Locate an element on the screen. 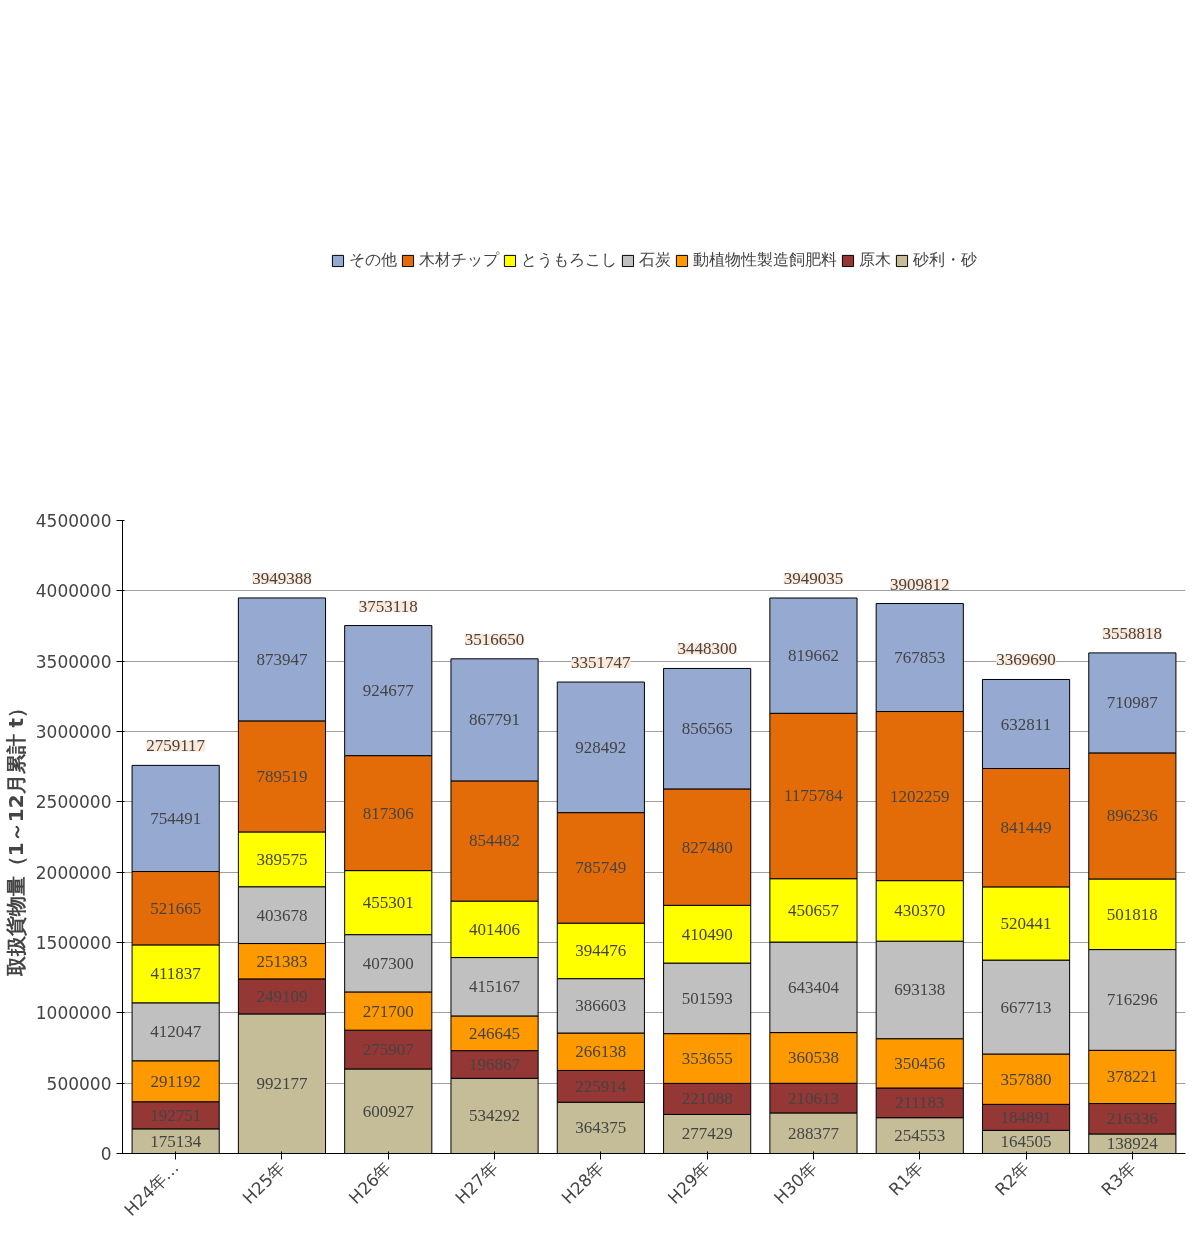 This screenshot has width=1203, height=1246. data-label: 455301 is located at coordinates (388, 903).